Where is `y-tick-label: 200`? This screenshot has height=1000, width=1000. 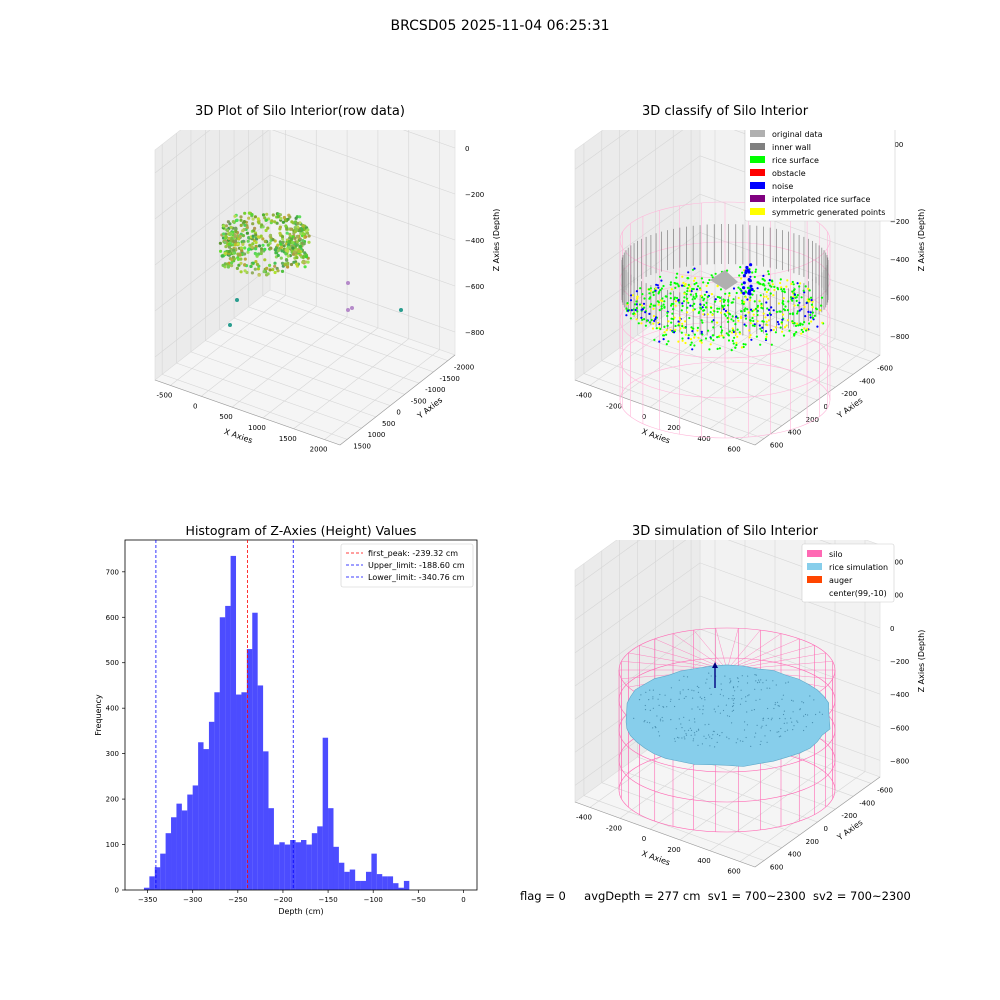
y-tick-label: 200 is located at coordinates (812, 420).